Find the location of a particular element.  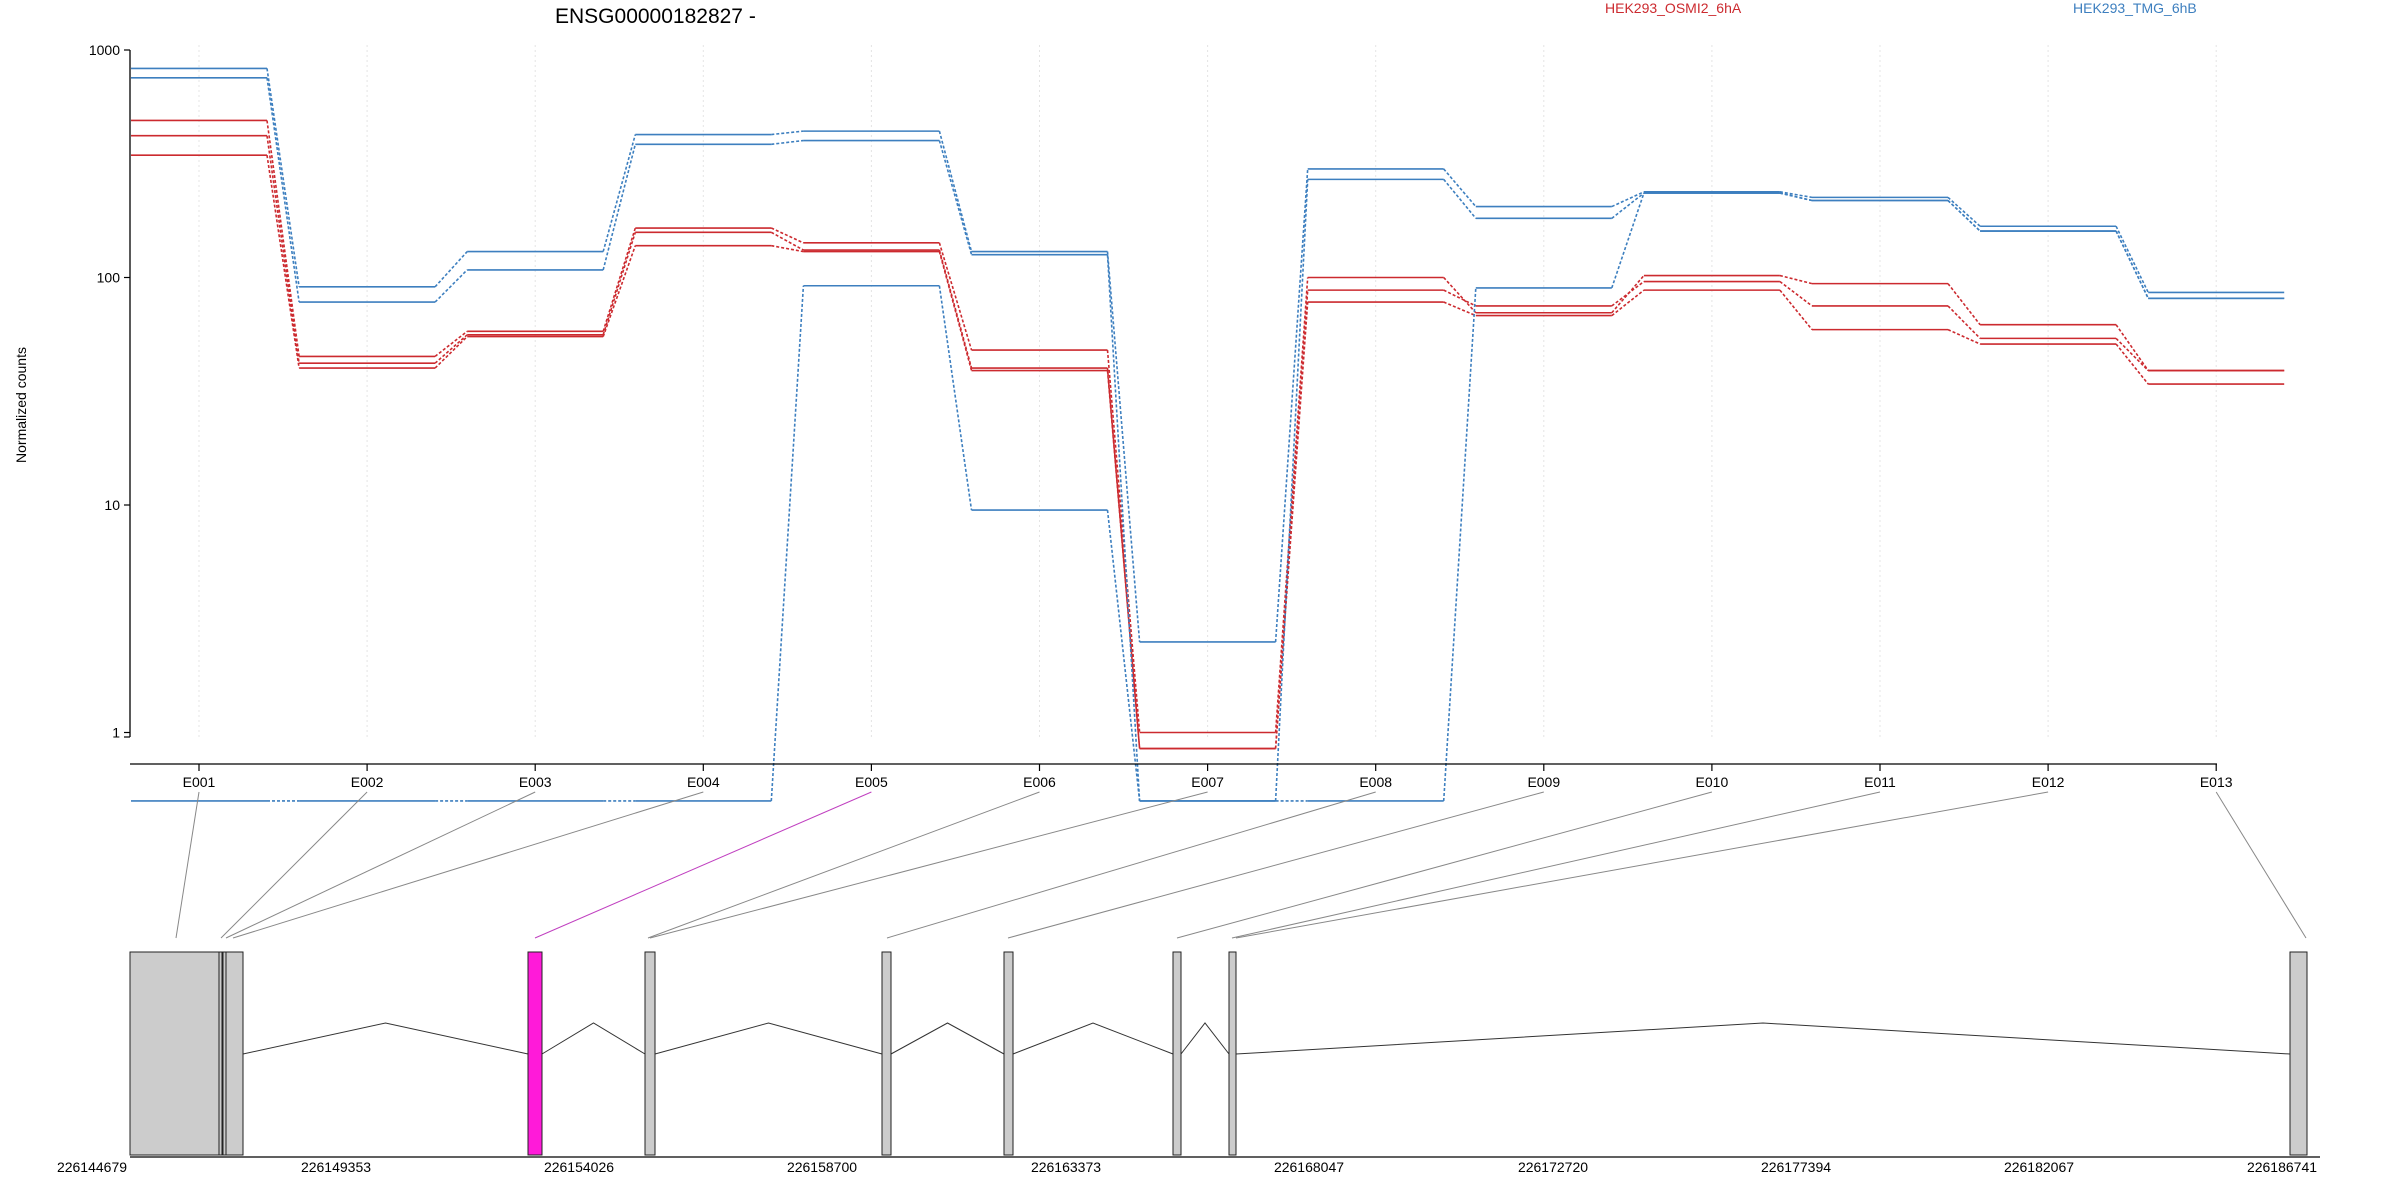

y-axis: 1000 100 10 1 is located at coordinates (110, 391).